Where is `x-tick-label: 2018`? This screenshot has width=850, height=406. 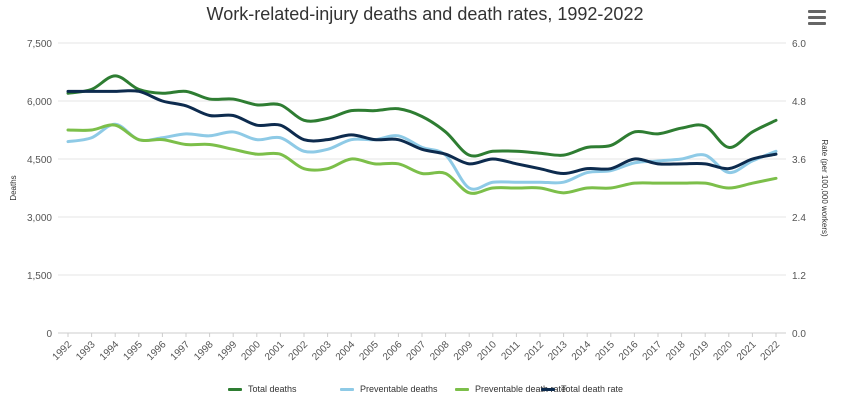 x-tick-label: 2018 is located at coordinates (676, 351).